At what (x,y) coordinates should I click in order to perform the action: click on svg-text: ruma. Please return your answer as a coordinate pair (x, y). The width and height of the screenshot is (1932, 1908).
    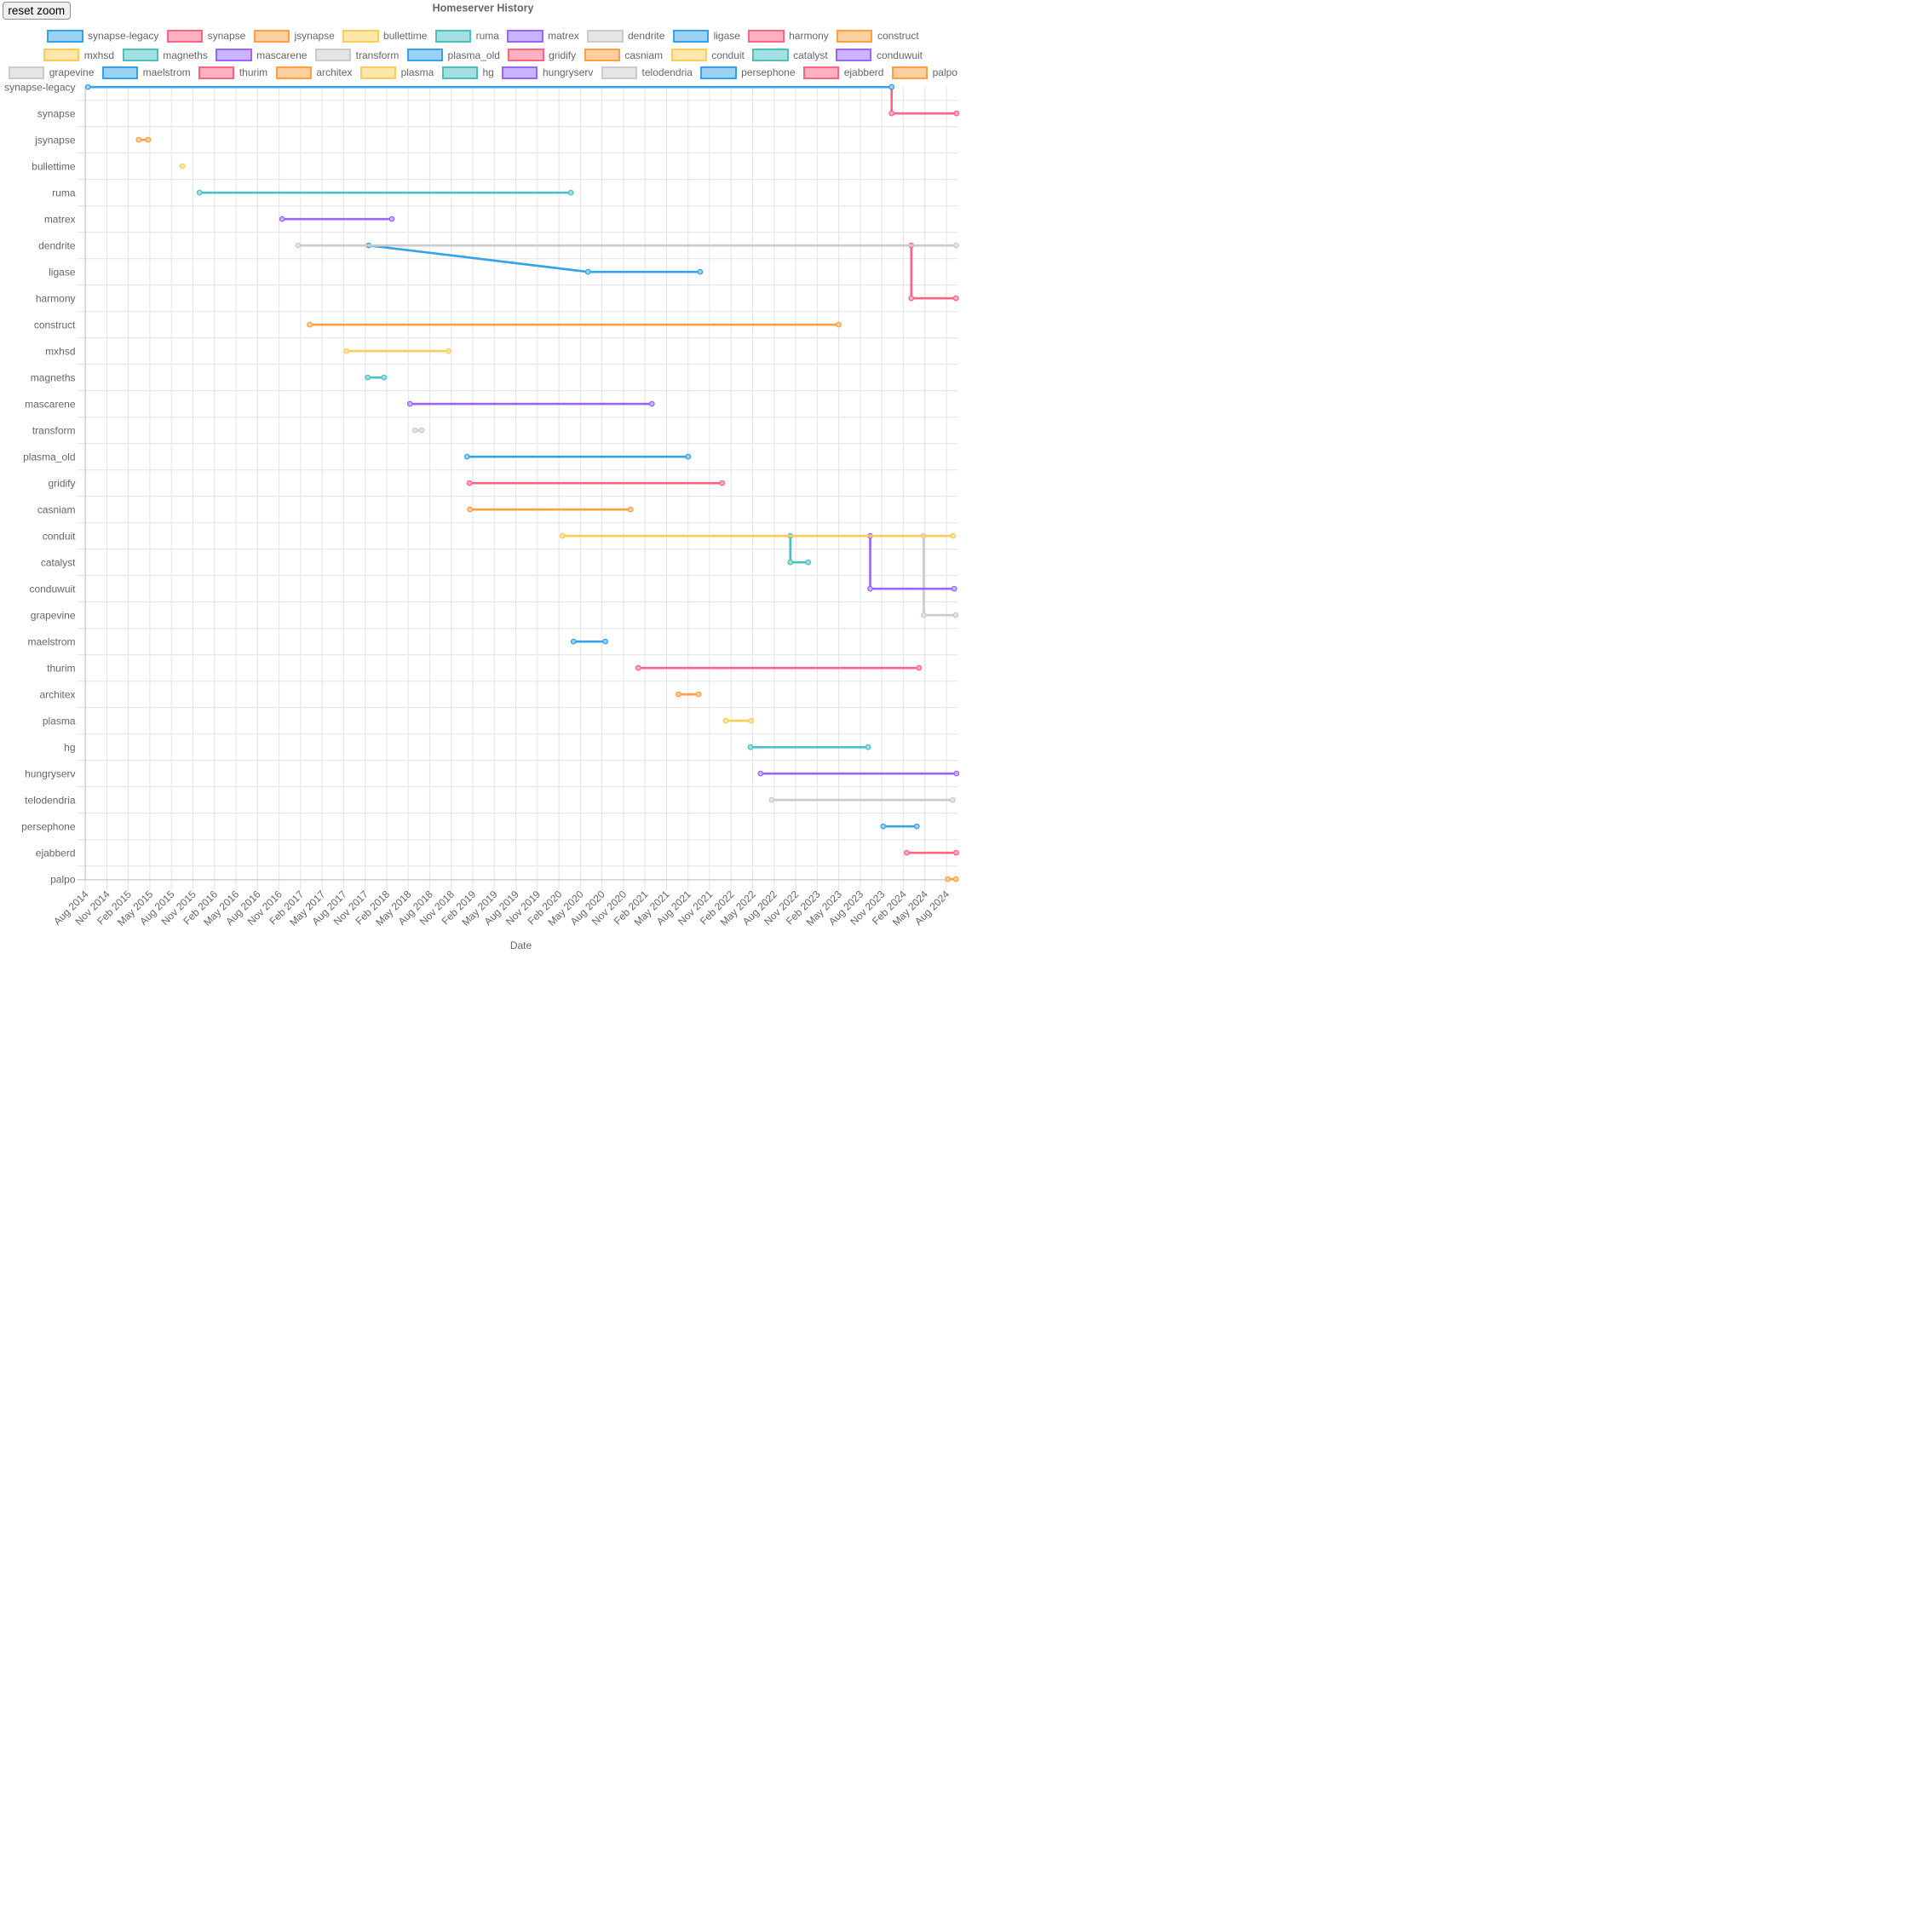
    Looking at the image, I should click on (64, 192).